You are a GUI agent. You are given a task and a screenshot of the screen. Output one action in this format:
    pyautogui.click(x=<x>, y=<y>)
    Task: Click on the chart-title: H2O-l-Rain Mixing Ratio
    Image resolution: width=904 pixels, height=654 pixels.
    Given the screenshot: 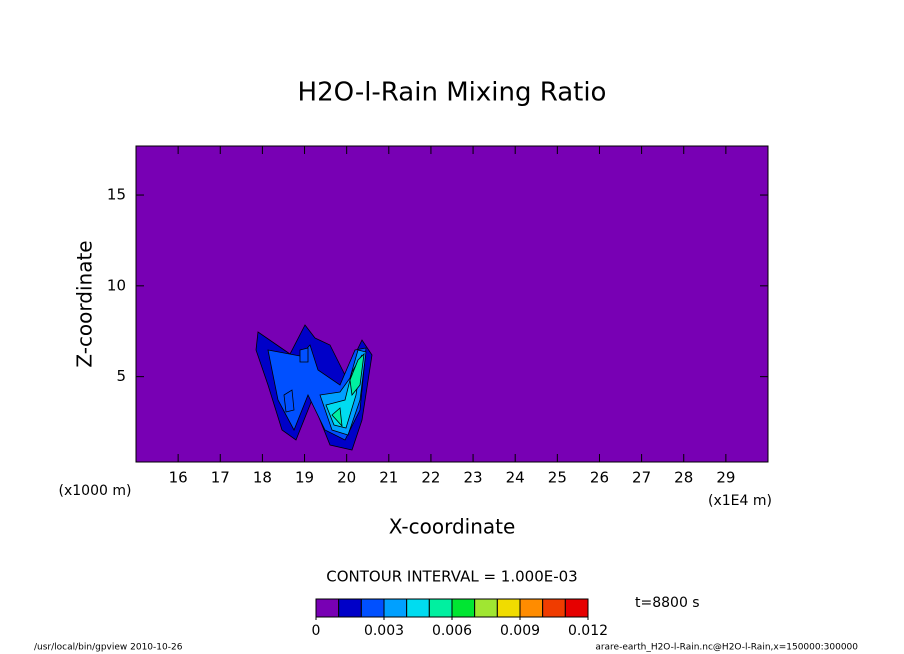 What is the action you would take?
    pyautogui.click(x=452, y=93)
    